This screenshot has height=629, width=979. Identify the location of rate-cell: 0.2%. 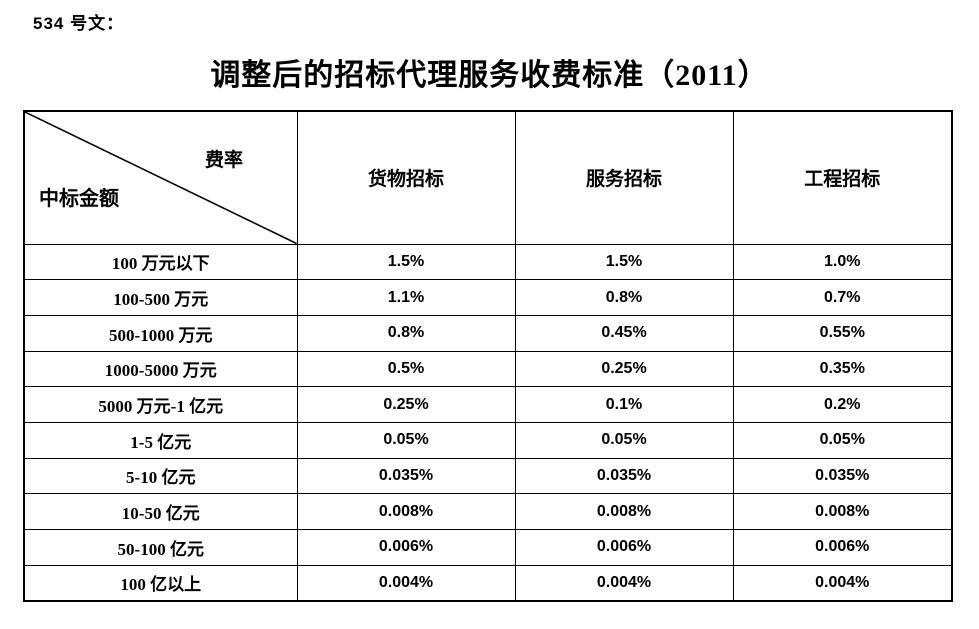
(842, 404).